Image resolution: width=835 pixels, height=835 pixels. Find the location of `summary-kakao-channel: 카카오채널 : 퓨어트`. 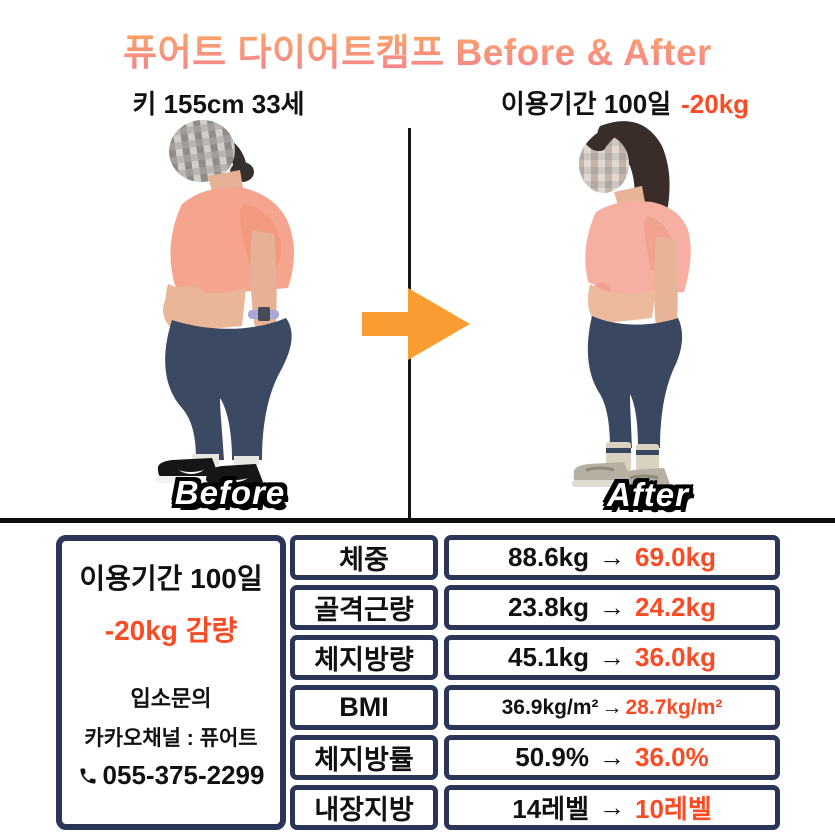

summary-kakao-channel: 카카오채널 : 퓨어트 is located at coordinates (171, 738).